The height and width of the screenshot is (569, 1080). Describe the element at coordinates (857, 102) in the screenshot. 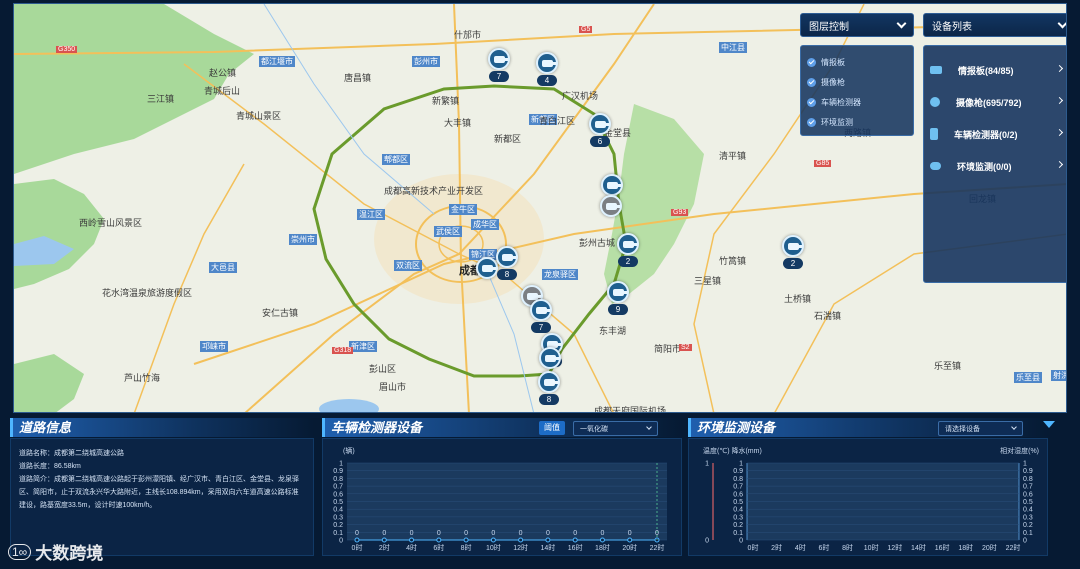

I see `layer-item-vehicle-detector: 车辆检测器` at that location.